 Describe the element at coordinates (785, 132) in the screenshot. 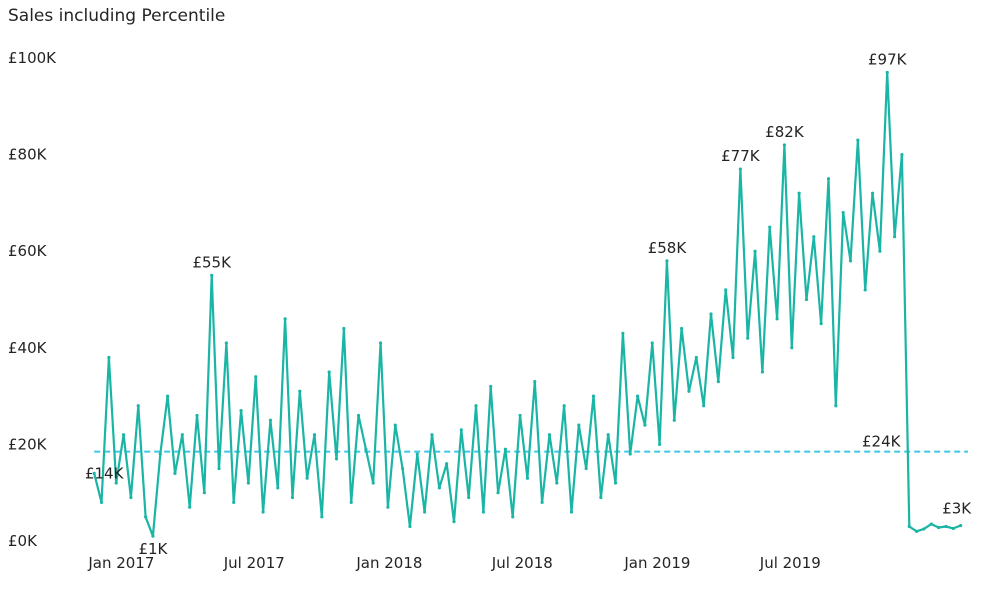

I see `data-label: £82K` at that location.